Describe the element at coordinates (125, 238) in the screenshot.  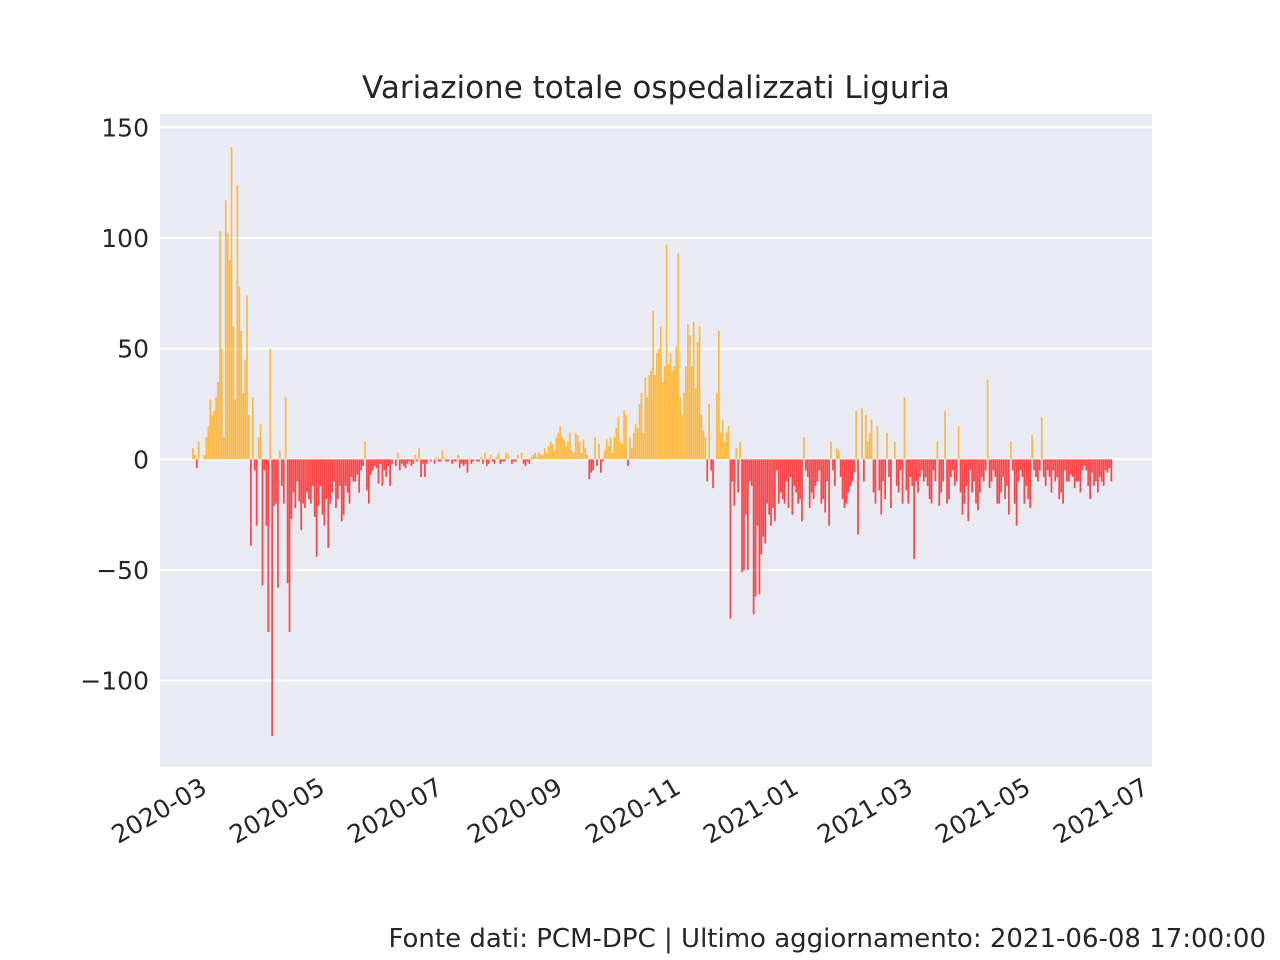
I see `y-tick-label: 100` at that location.